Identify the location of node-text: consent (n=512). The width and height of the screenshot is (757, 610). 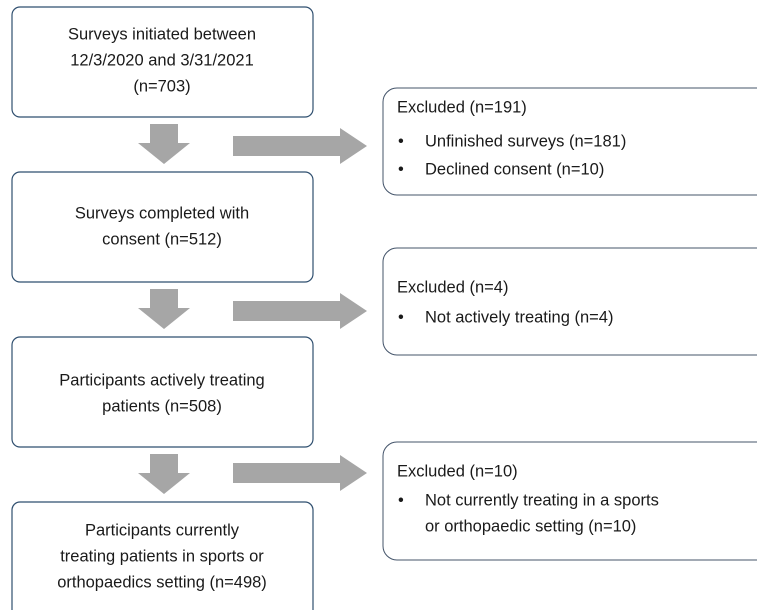
(162, 239).